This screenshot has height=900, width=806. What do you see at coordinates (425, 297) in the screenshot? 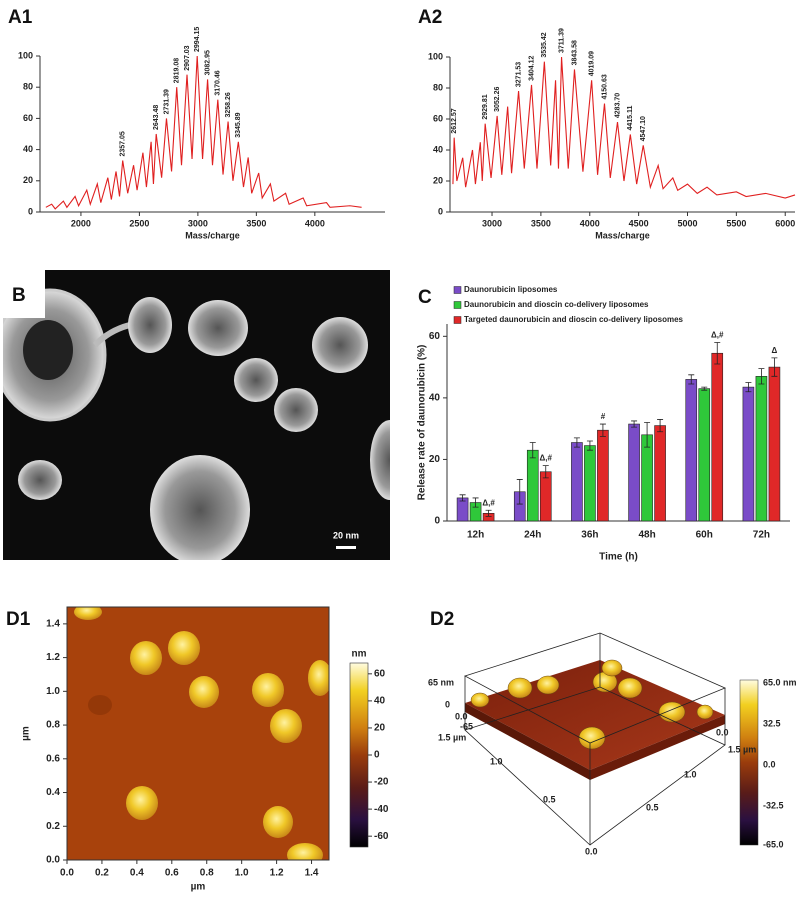
I see `panel-label: C` at bounding box center [425, 297].